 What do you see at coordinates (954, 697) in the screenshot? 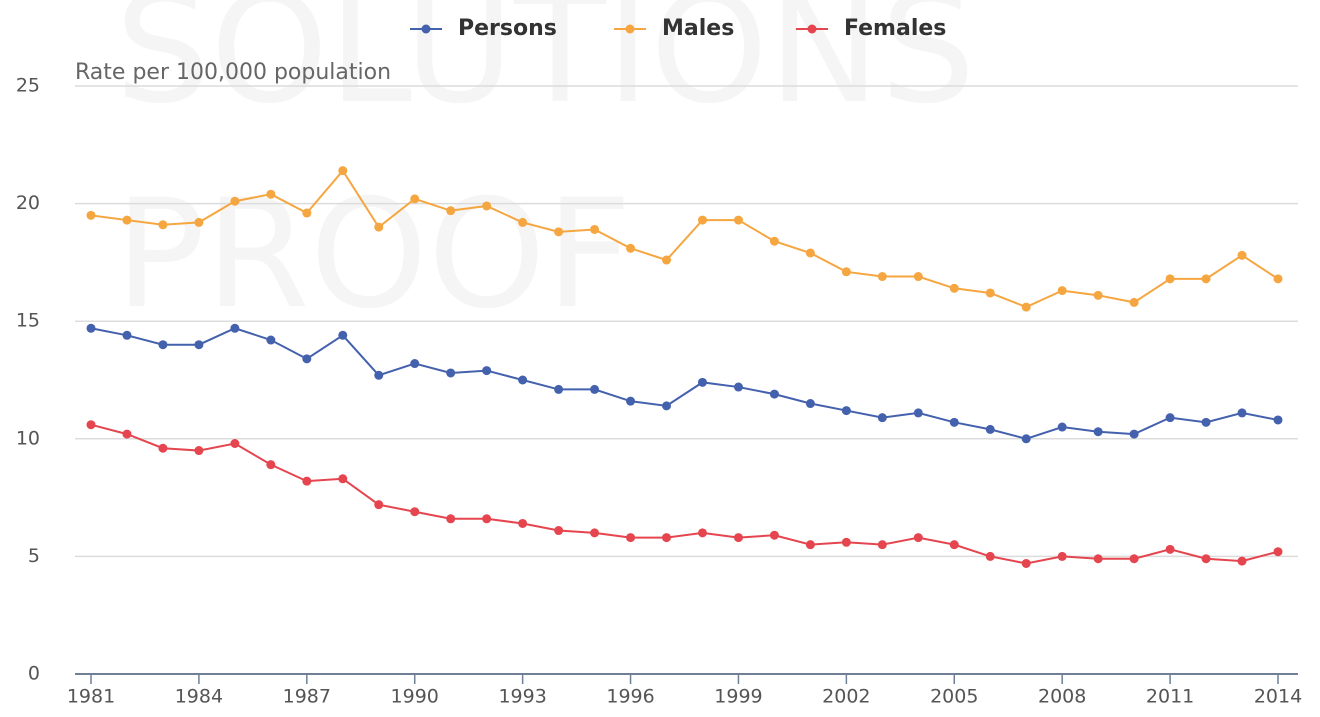
I see `x-tick-label: 2005` at bounding box center [954, 697].